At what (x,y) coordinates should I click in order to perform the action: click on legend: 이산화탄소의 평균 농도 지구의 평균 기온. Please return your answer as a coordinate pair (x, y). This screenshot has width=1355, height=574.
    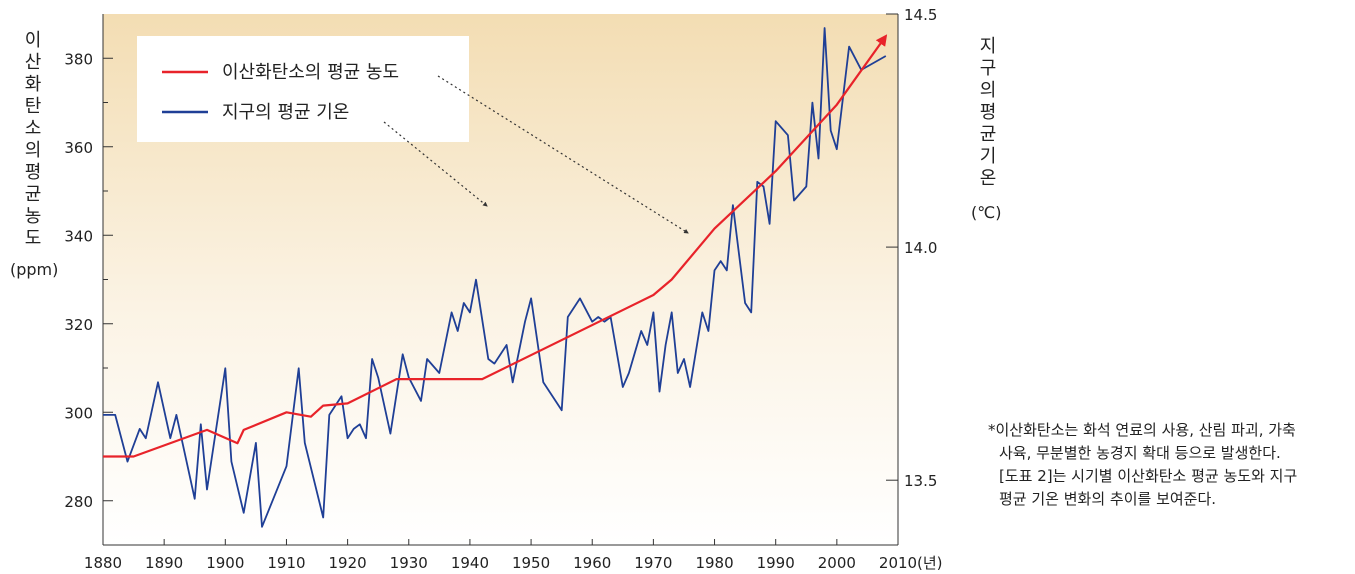
    Looking at the image, I should click on (413, 135).